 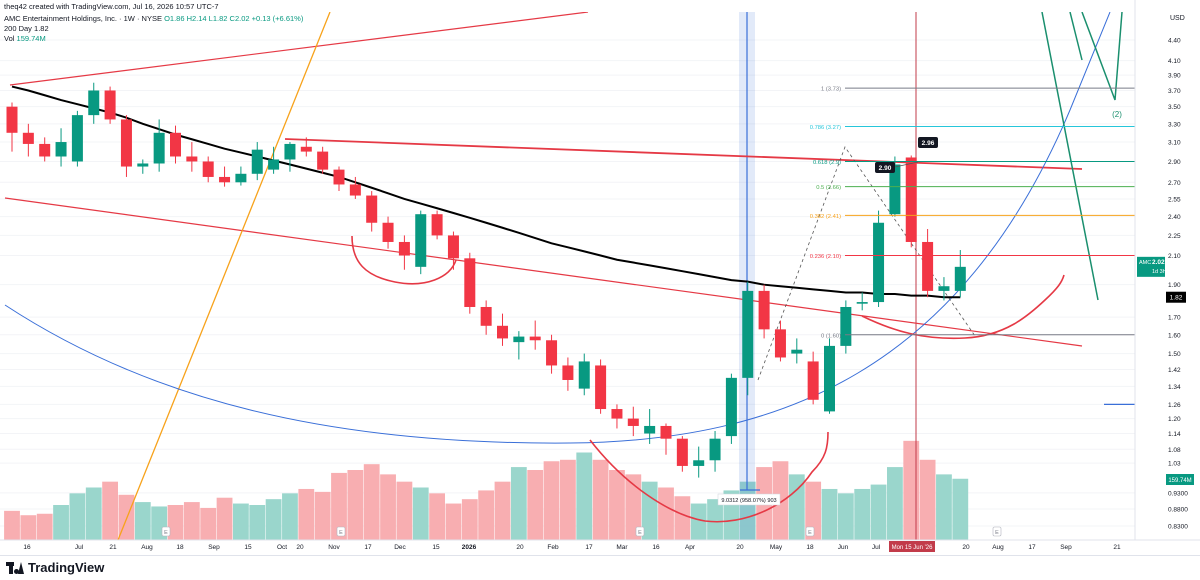 What do you see at coordinates (963, 307) in the screenshot?
I see `cup-pattern-right` at bounding box center [963, 307].